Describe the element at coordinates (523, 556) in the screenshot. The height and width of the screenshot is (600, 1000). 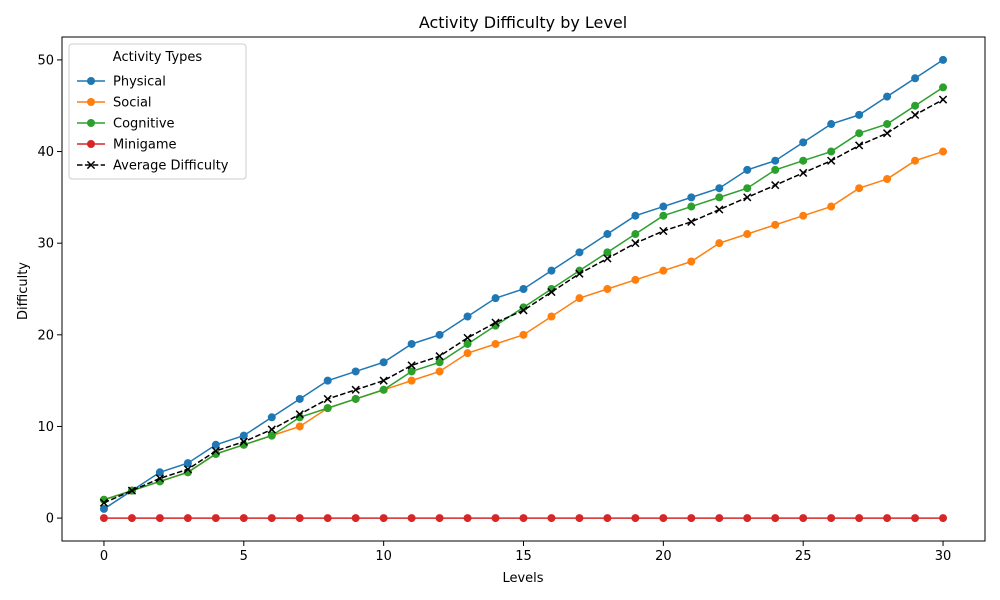
I see `x-tick-label: 15` at that location.